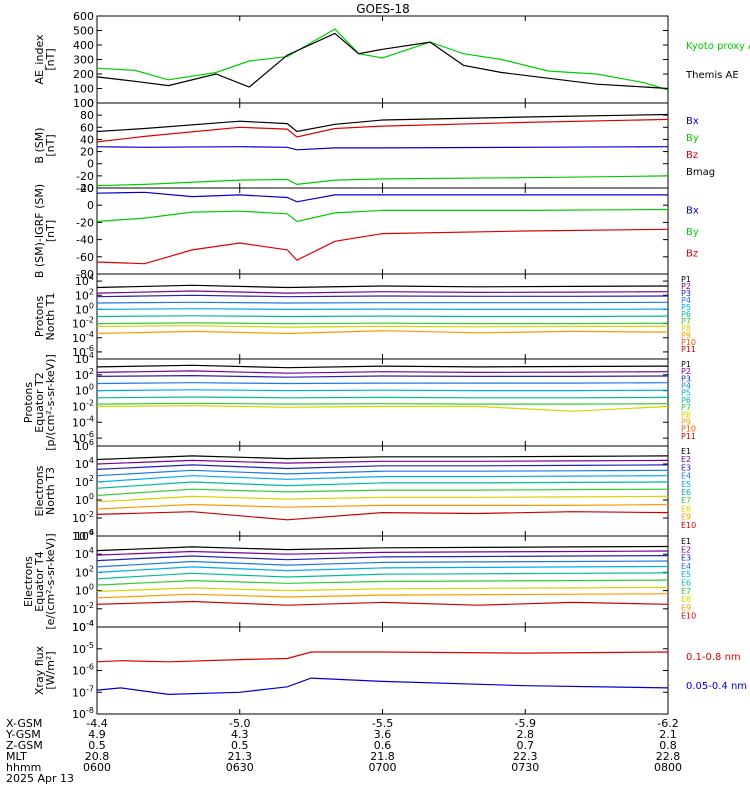 The image size is (750, 800). Describe the element at coordinates (50, 491) in the screenshot. I see `y-axis-label: North T3` at that location.